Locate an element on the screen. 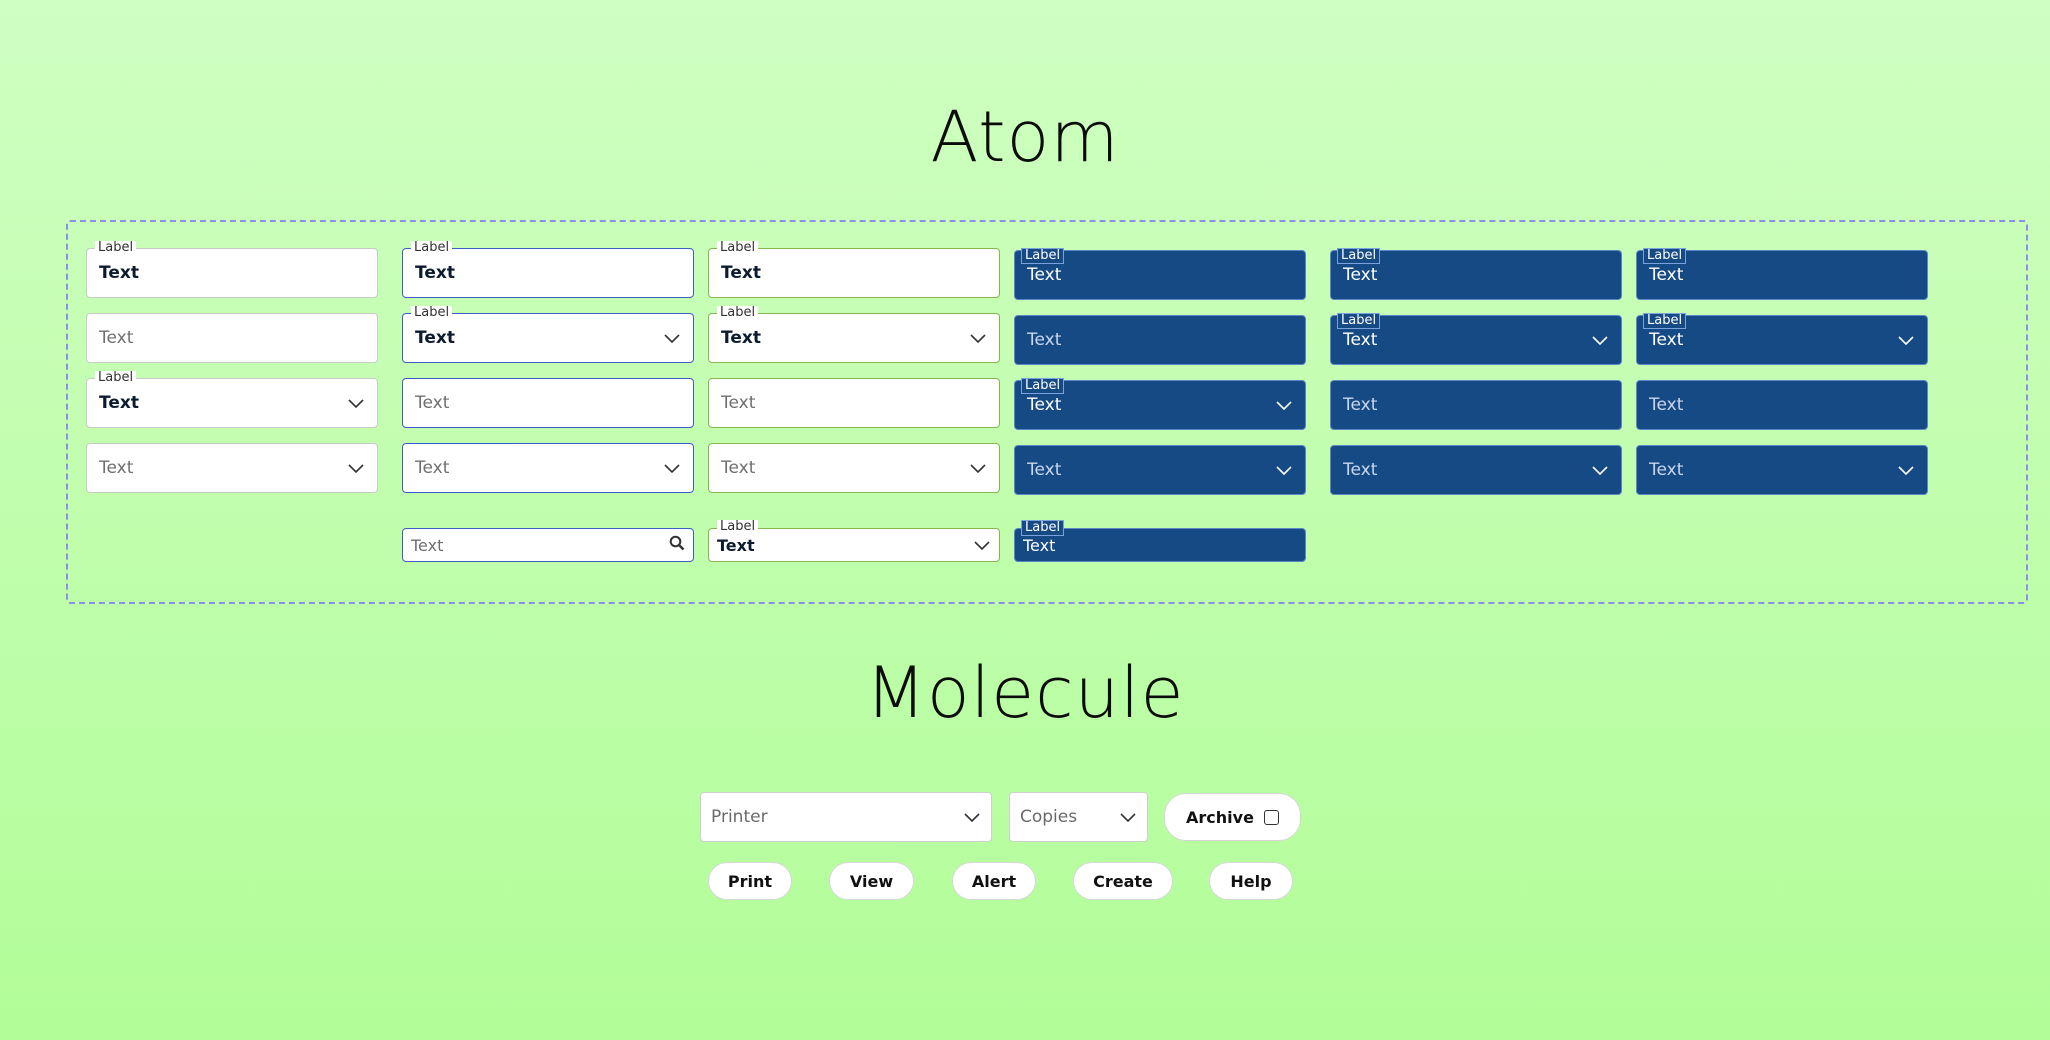 The width and height of the screenshot is (2050, 1040). printer-select-value: Printer is located at coordinates (739, 817).